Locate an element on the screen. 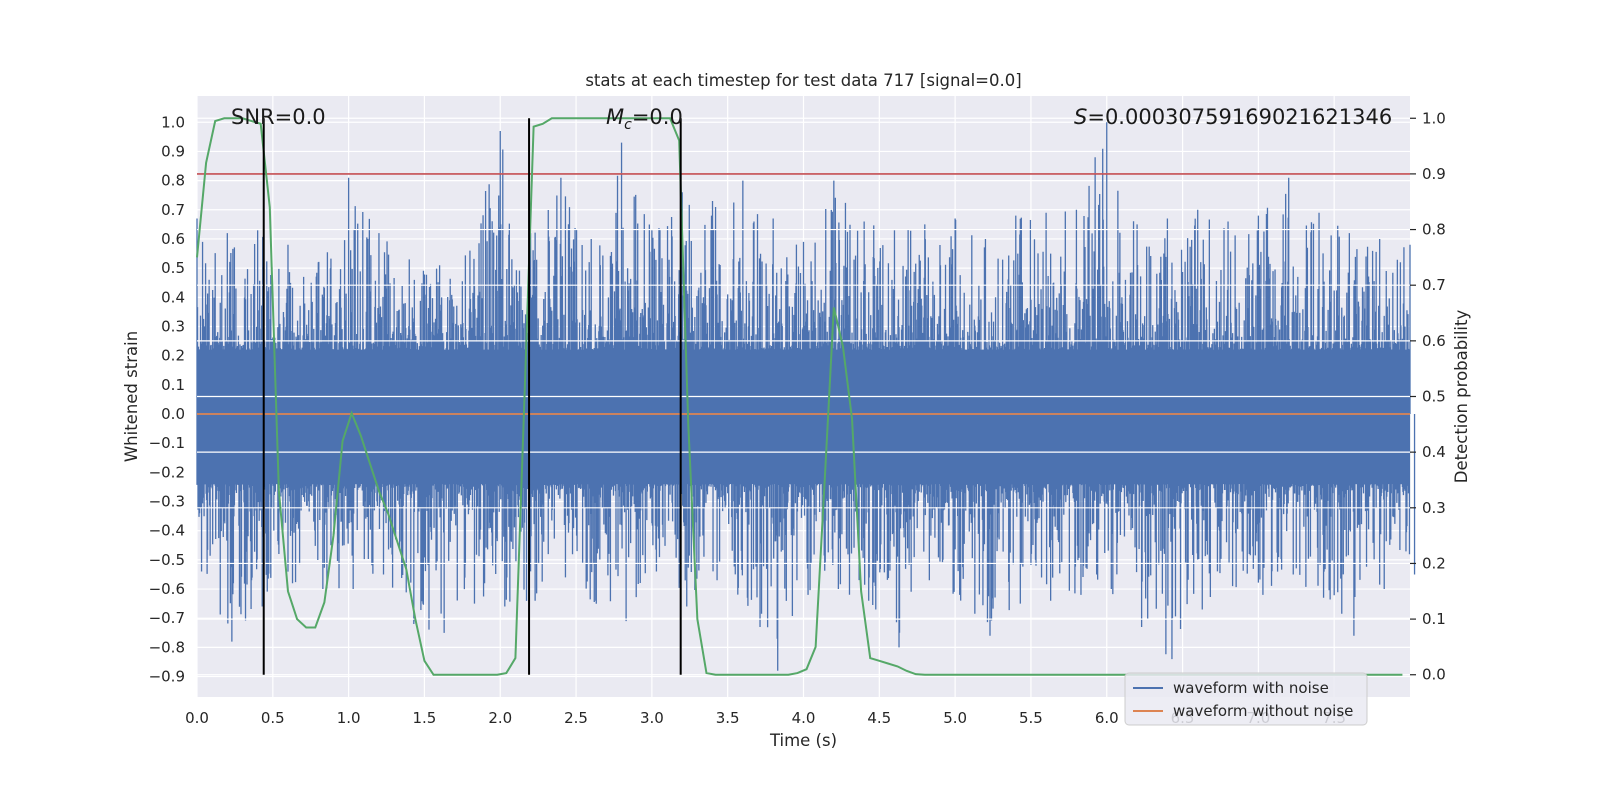  y-right-tick-label: 0.7 is located at coordinates (1434, 285).